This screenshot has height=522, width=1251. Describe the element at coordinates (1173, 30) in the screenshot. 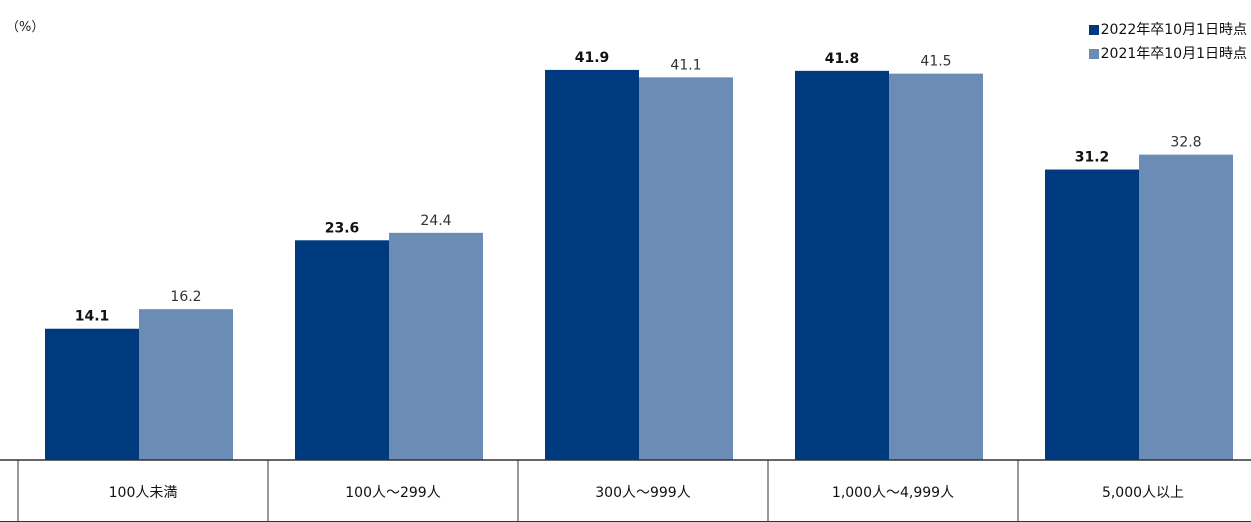

I see `legend-label-2022: 2022年卒10月1日時点` at that location.